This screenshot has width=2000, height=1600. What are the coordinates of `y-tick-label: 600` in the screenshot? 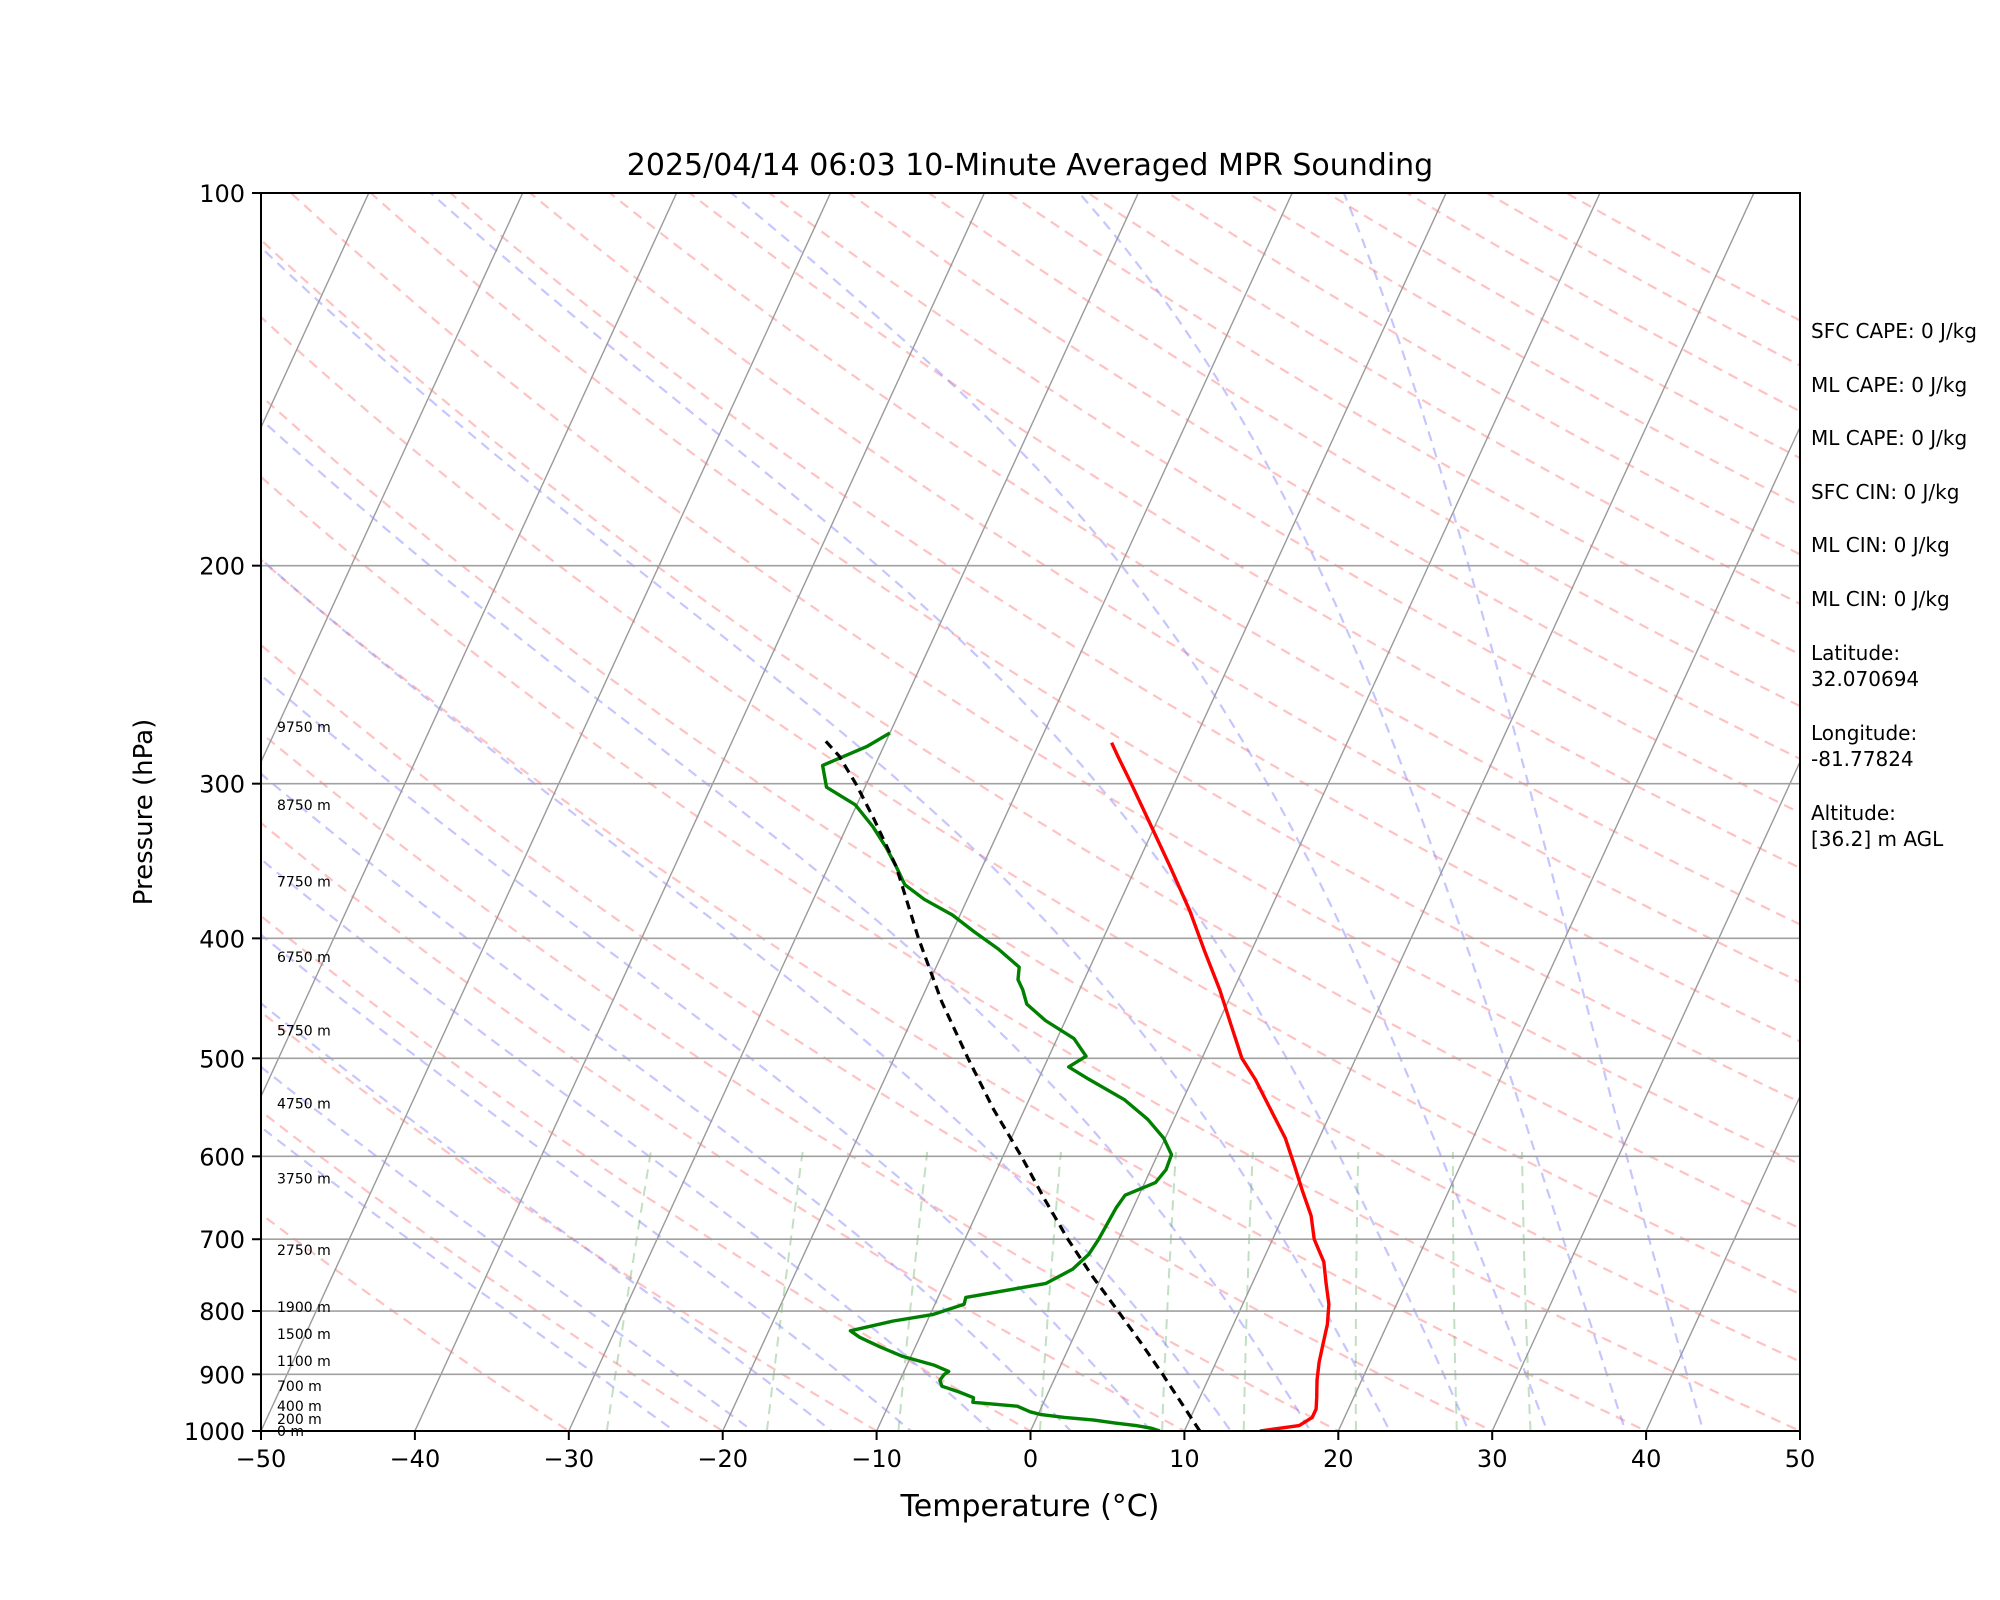 It's located at (222, 1157).